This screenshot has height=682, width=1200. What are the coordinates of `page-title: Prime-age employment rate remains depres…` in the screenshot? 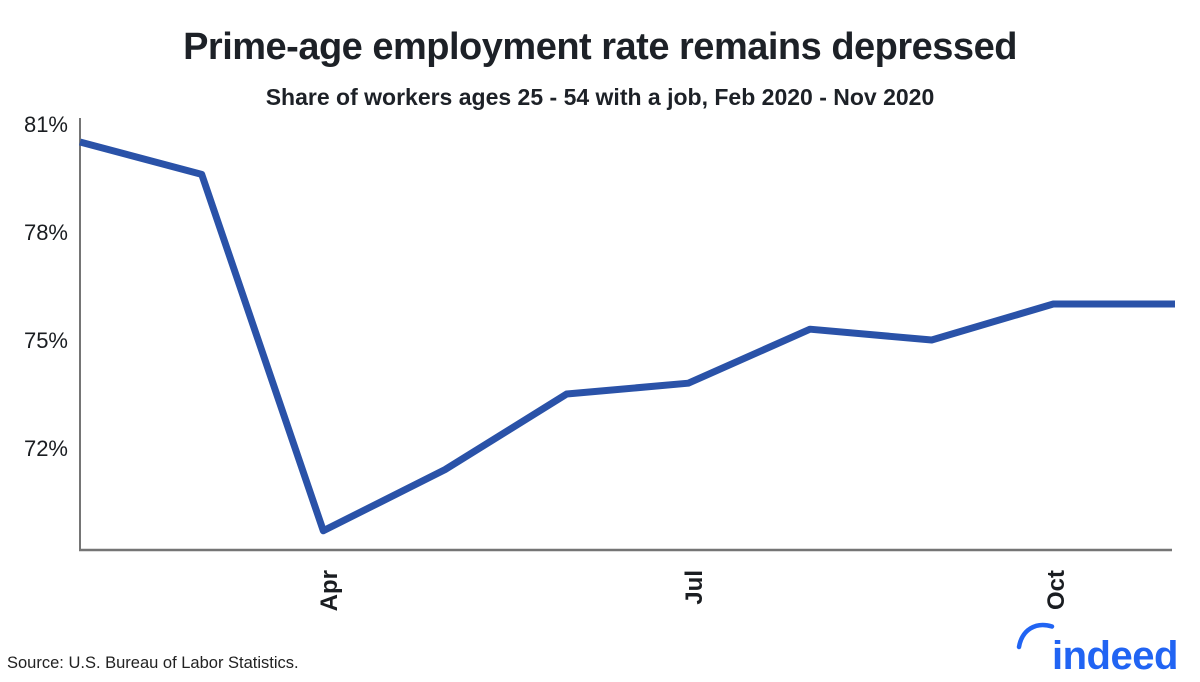 It's located at (600, 47).